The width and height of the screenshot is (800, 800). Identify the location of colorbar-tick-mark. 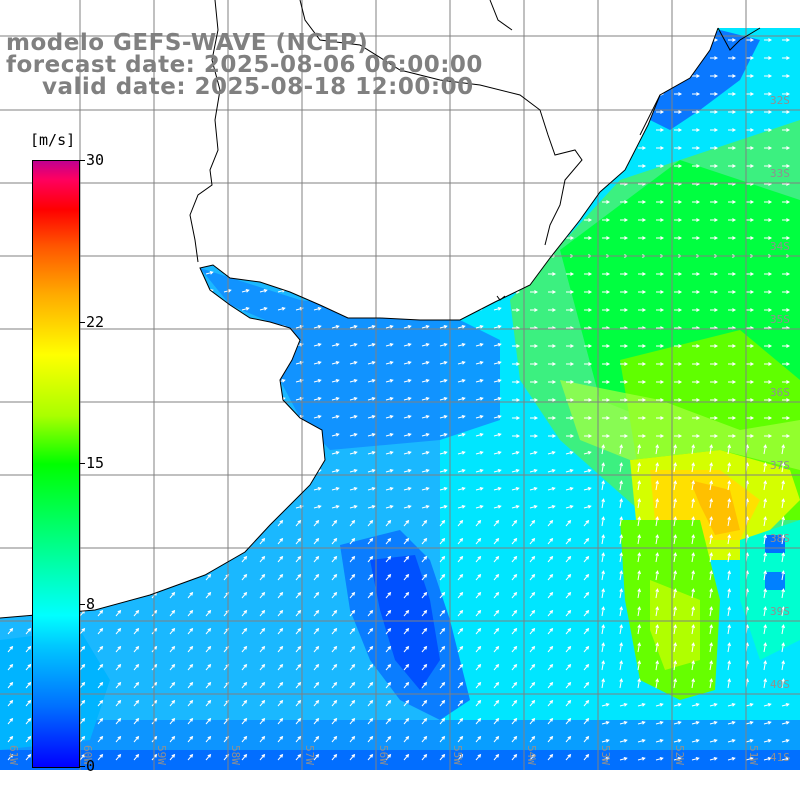
(82, 322).